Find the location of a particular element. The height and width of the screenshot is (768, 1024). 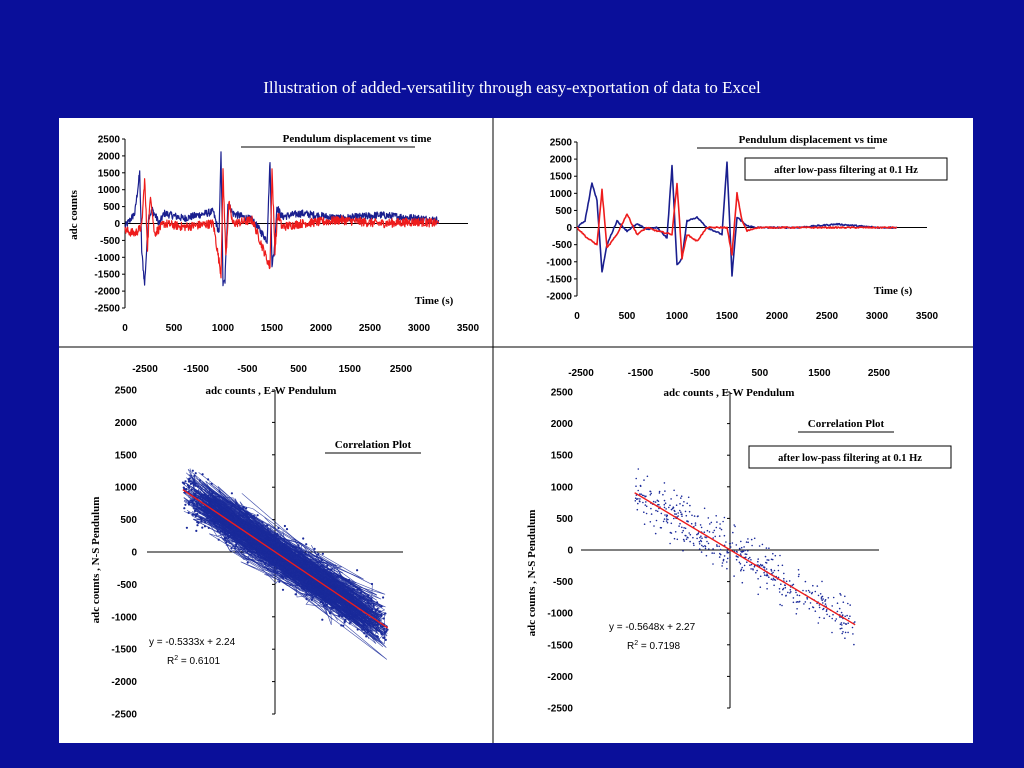

x-tick-label: -2500 is located at coordinates (145, 369).